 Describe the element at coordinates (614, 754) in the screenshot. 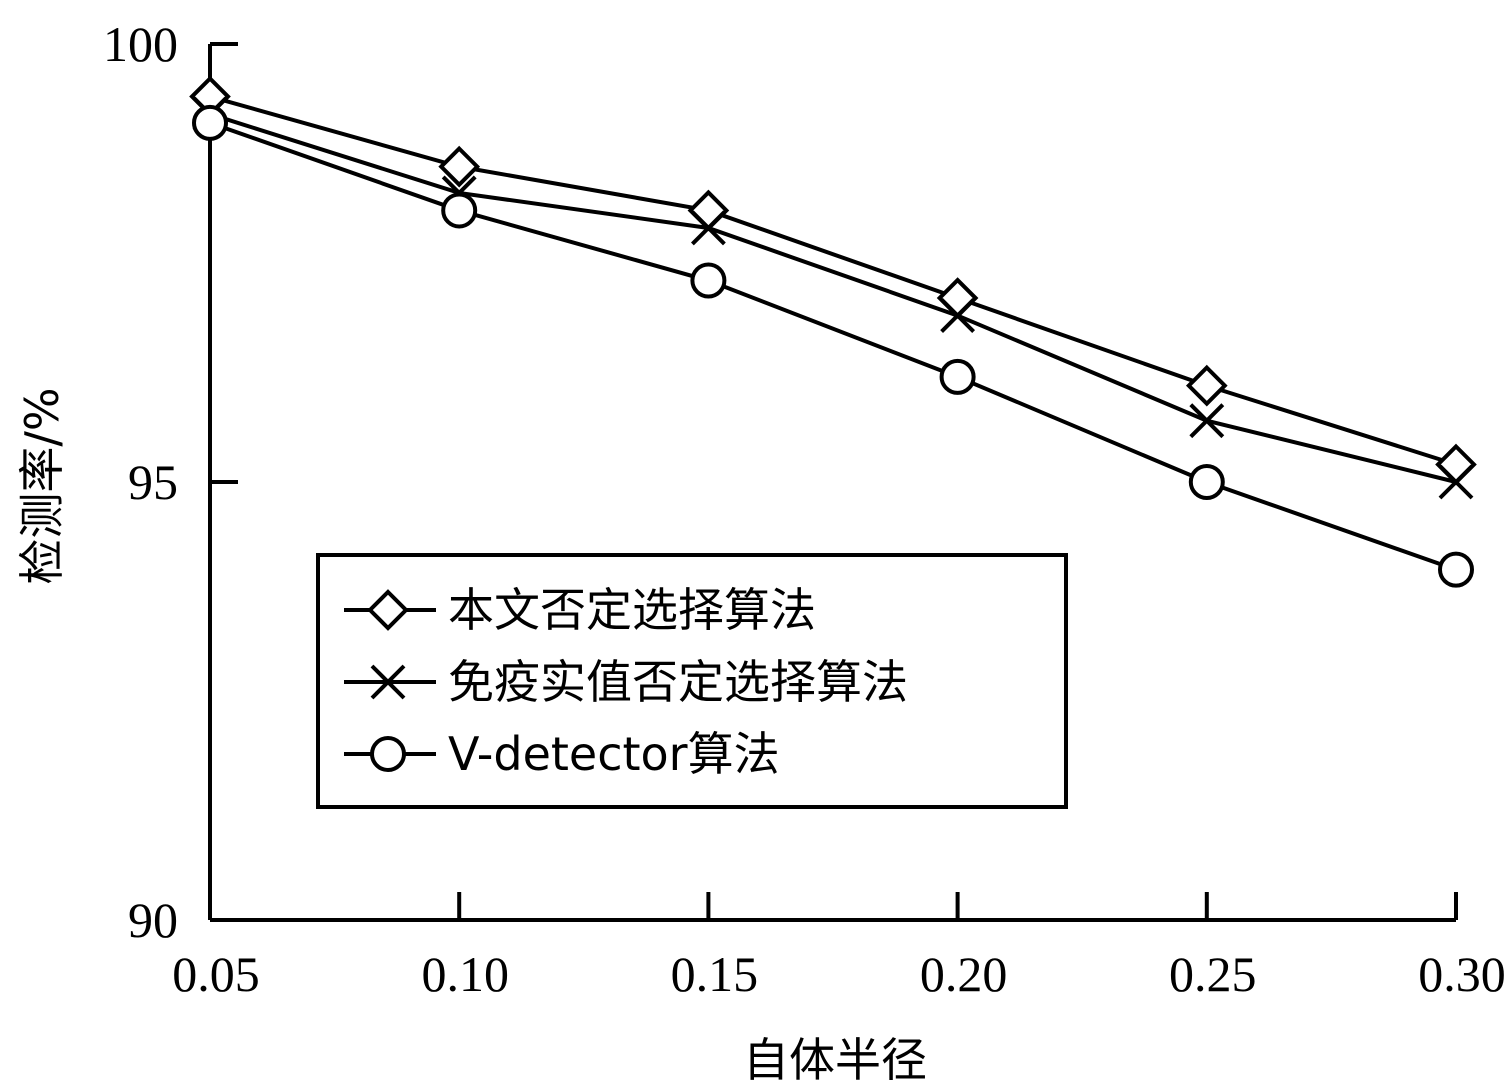

I see `legend-label: V-detector算法` at that location.